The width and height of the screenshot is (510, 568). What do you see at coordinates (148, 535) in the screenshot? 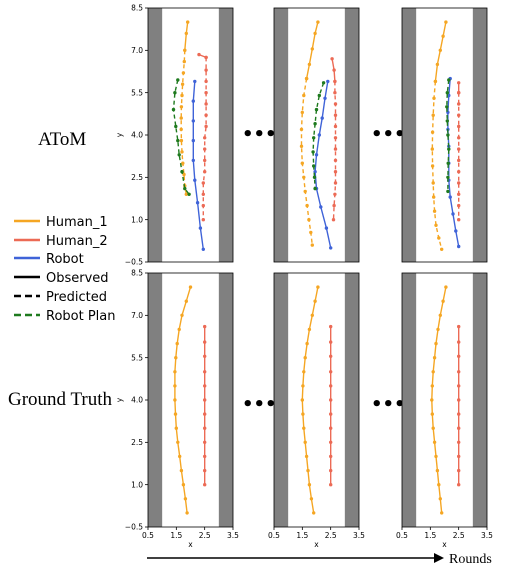
I see `panel-ground-truth-1-xtick-label-0: 0.5` at bounding box center [148, 535].